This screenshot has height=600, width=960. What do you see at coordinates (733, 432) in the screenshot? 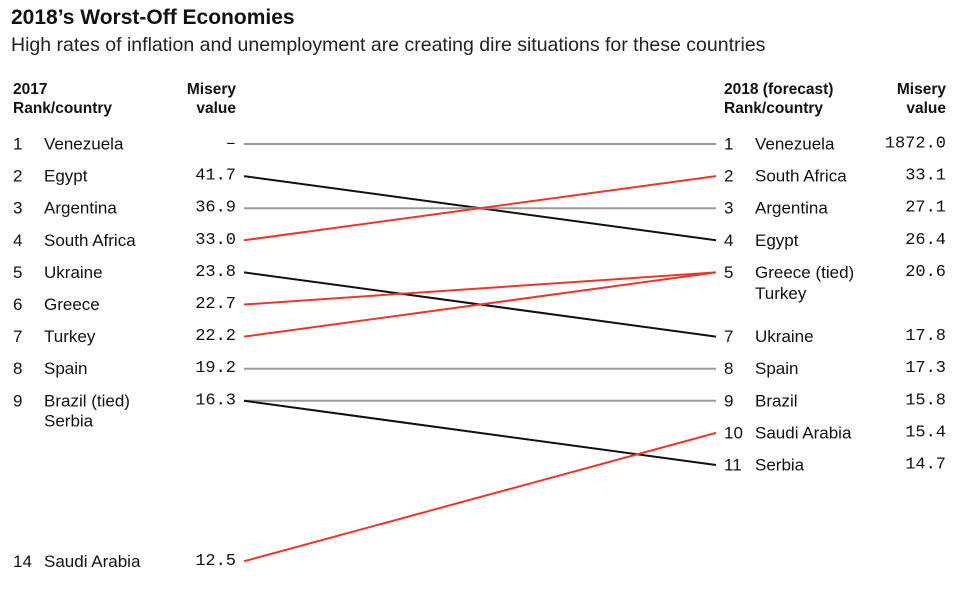
I see `right-rank-label: 10` at bounding box center [733, 432].